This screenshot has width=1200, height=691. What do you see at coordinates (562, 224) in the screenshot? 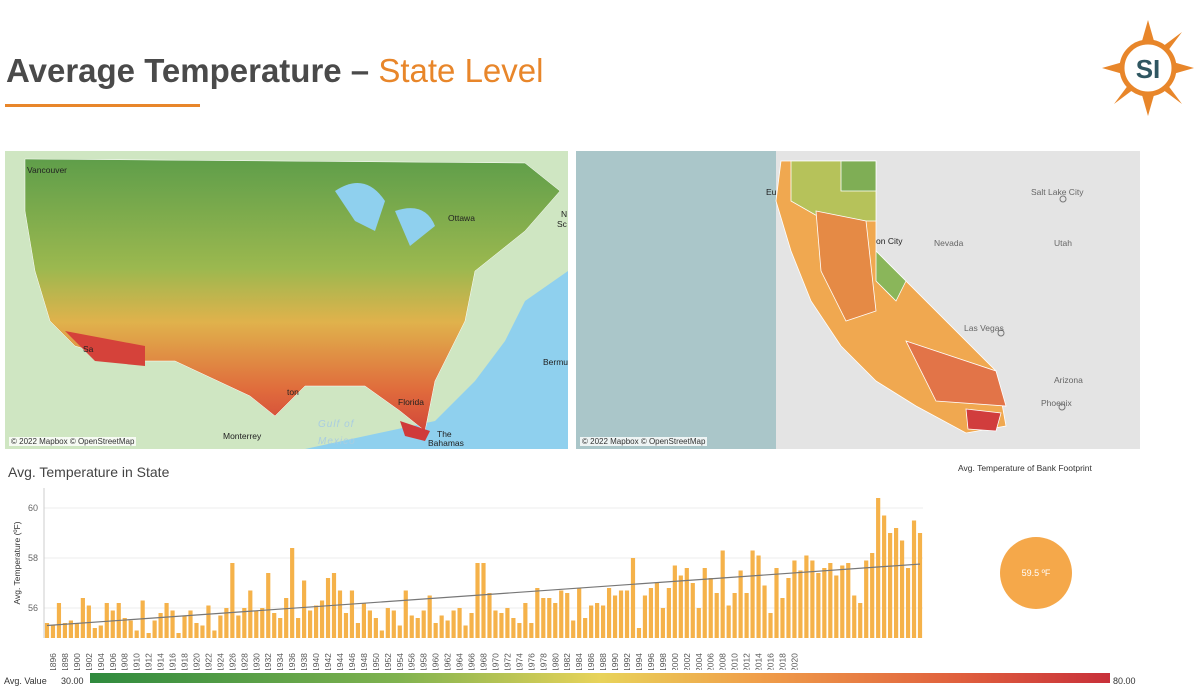
I see `map-label: Sc` at bounding box center [562, 224].